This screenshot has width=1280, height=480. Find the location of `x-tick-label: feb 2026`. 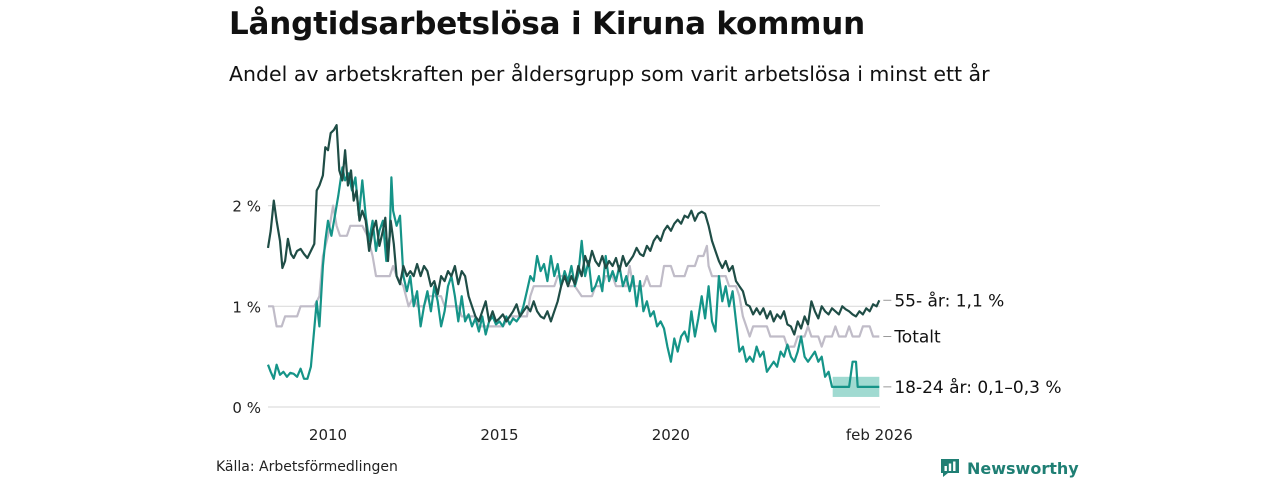

x-tick-label: feb 2026 is located at coordinates (879, 435).